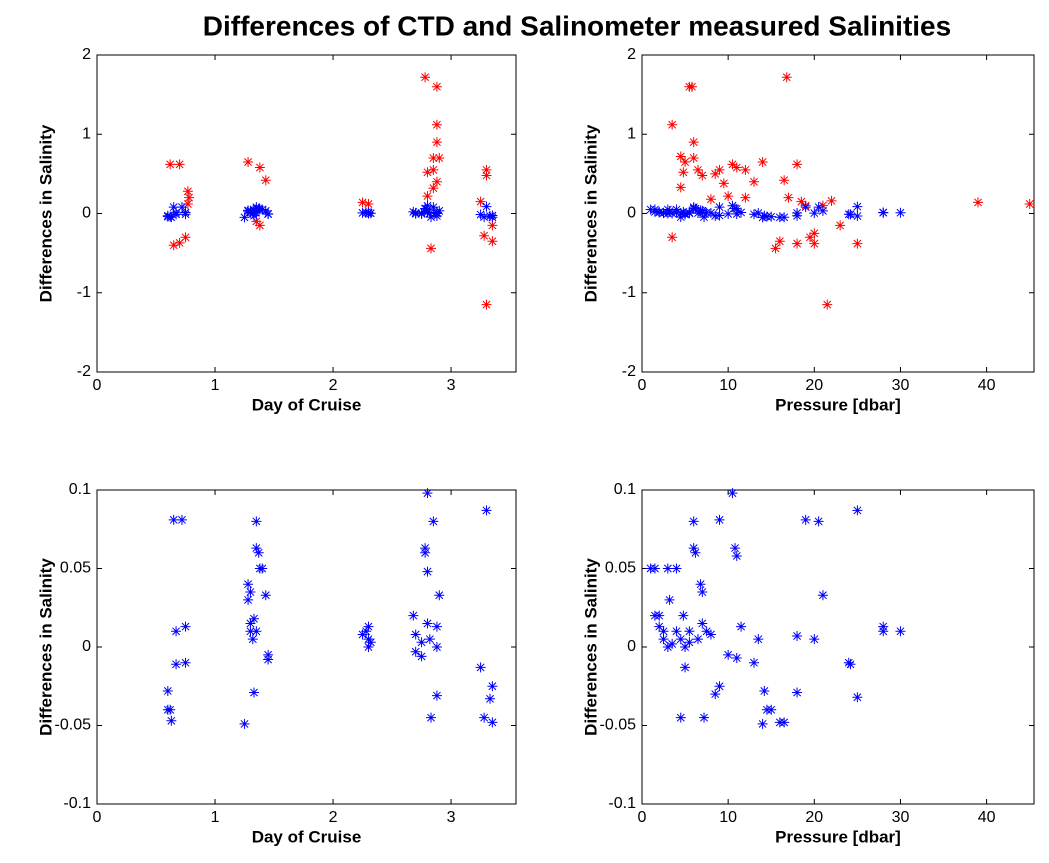 The image size is (1049, 863). I want to click on axes-box, so click(306, 213).